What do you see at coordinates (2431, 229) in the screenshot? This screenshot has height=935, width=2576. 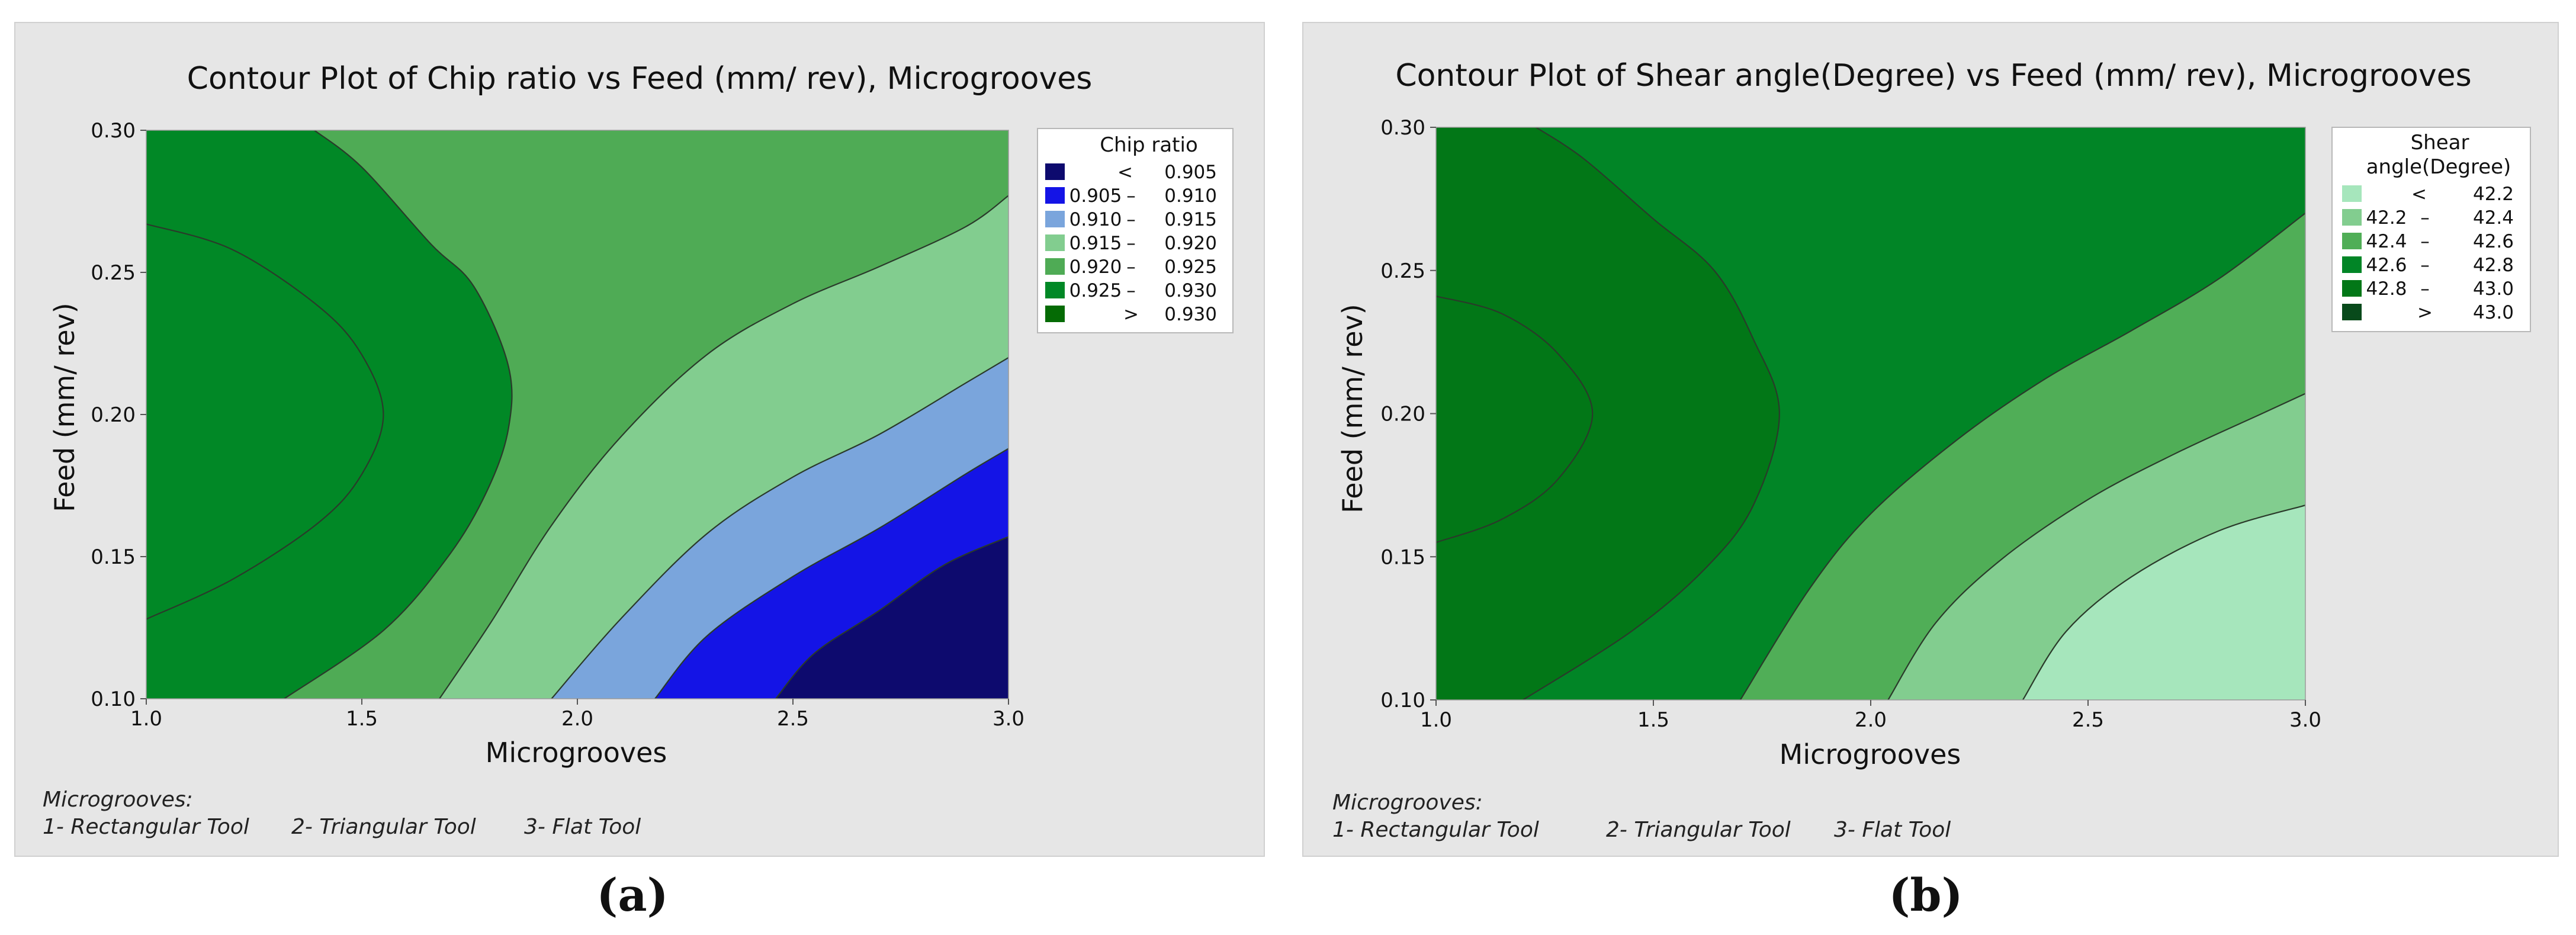 I see `chart-b-legend-box` at bounding box center [2431, 229].